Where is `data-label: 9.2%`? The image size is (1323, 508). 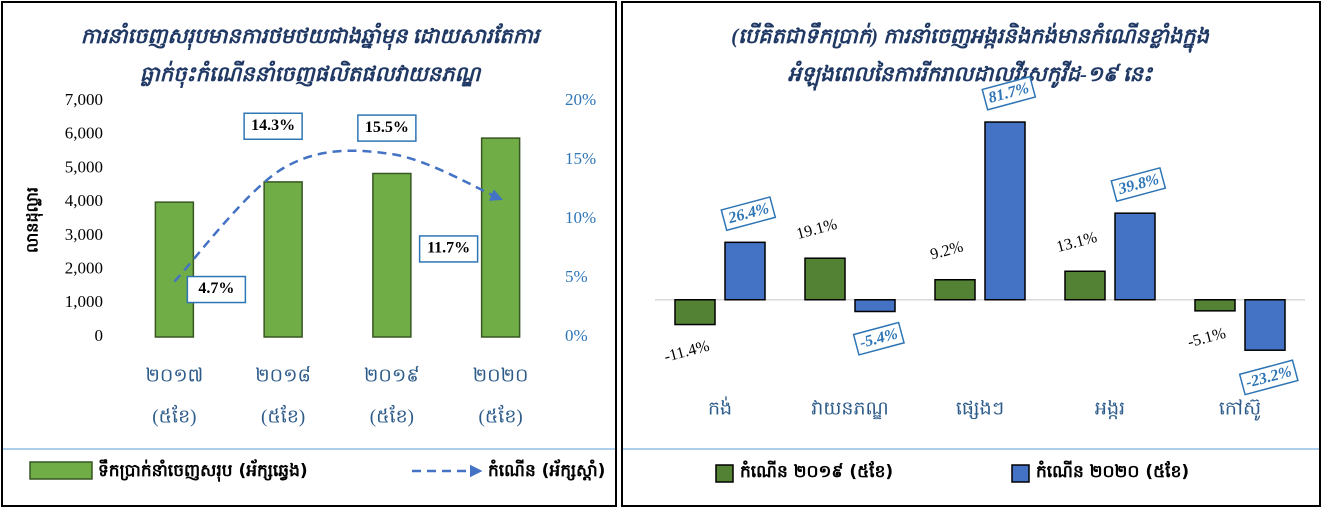
data-label: 9.2% is located at coordinates (946, 250).